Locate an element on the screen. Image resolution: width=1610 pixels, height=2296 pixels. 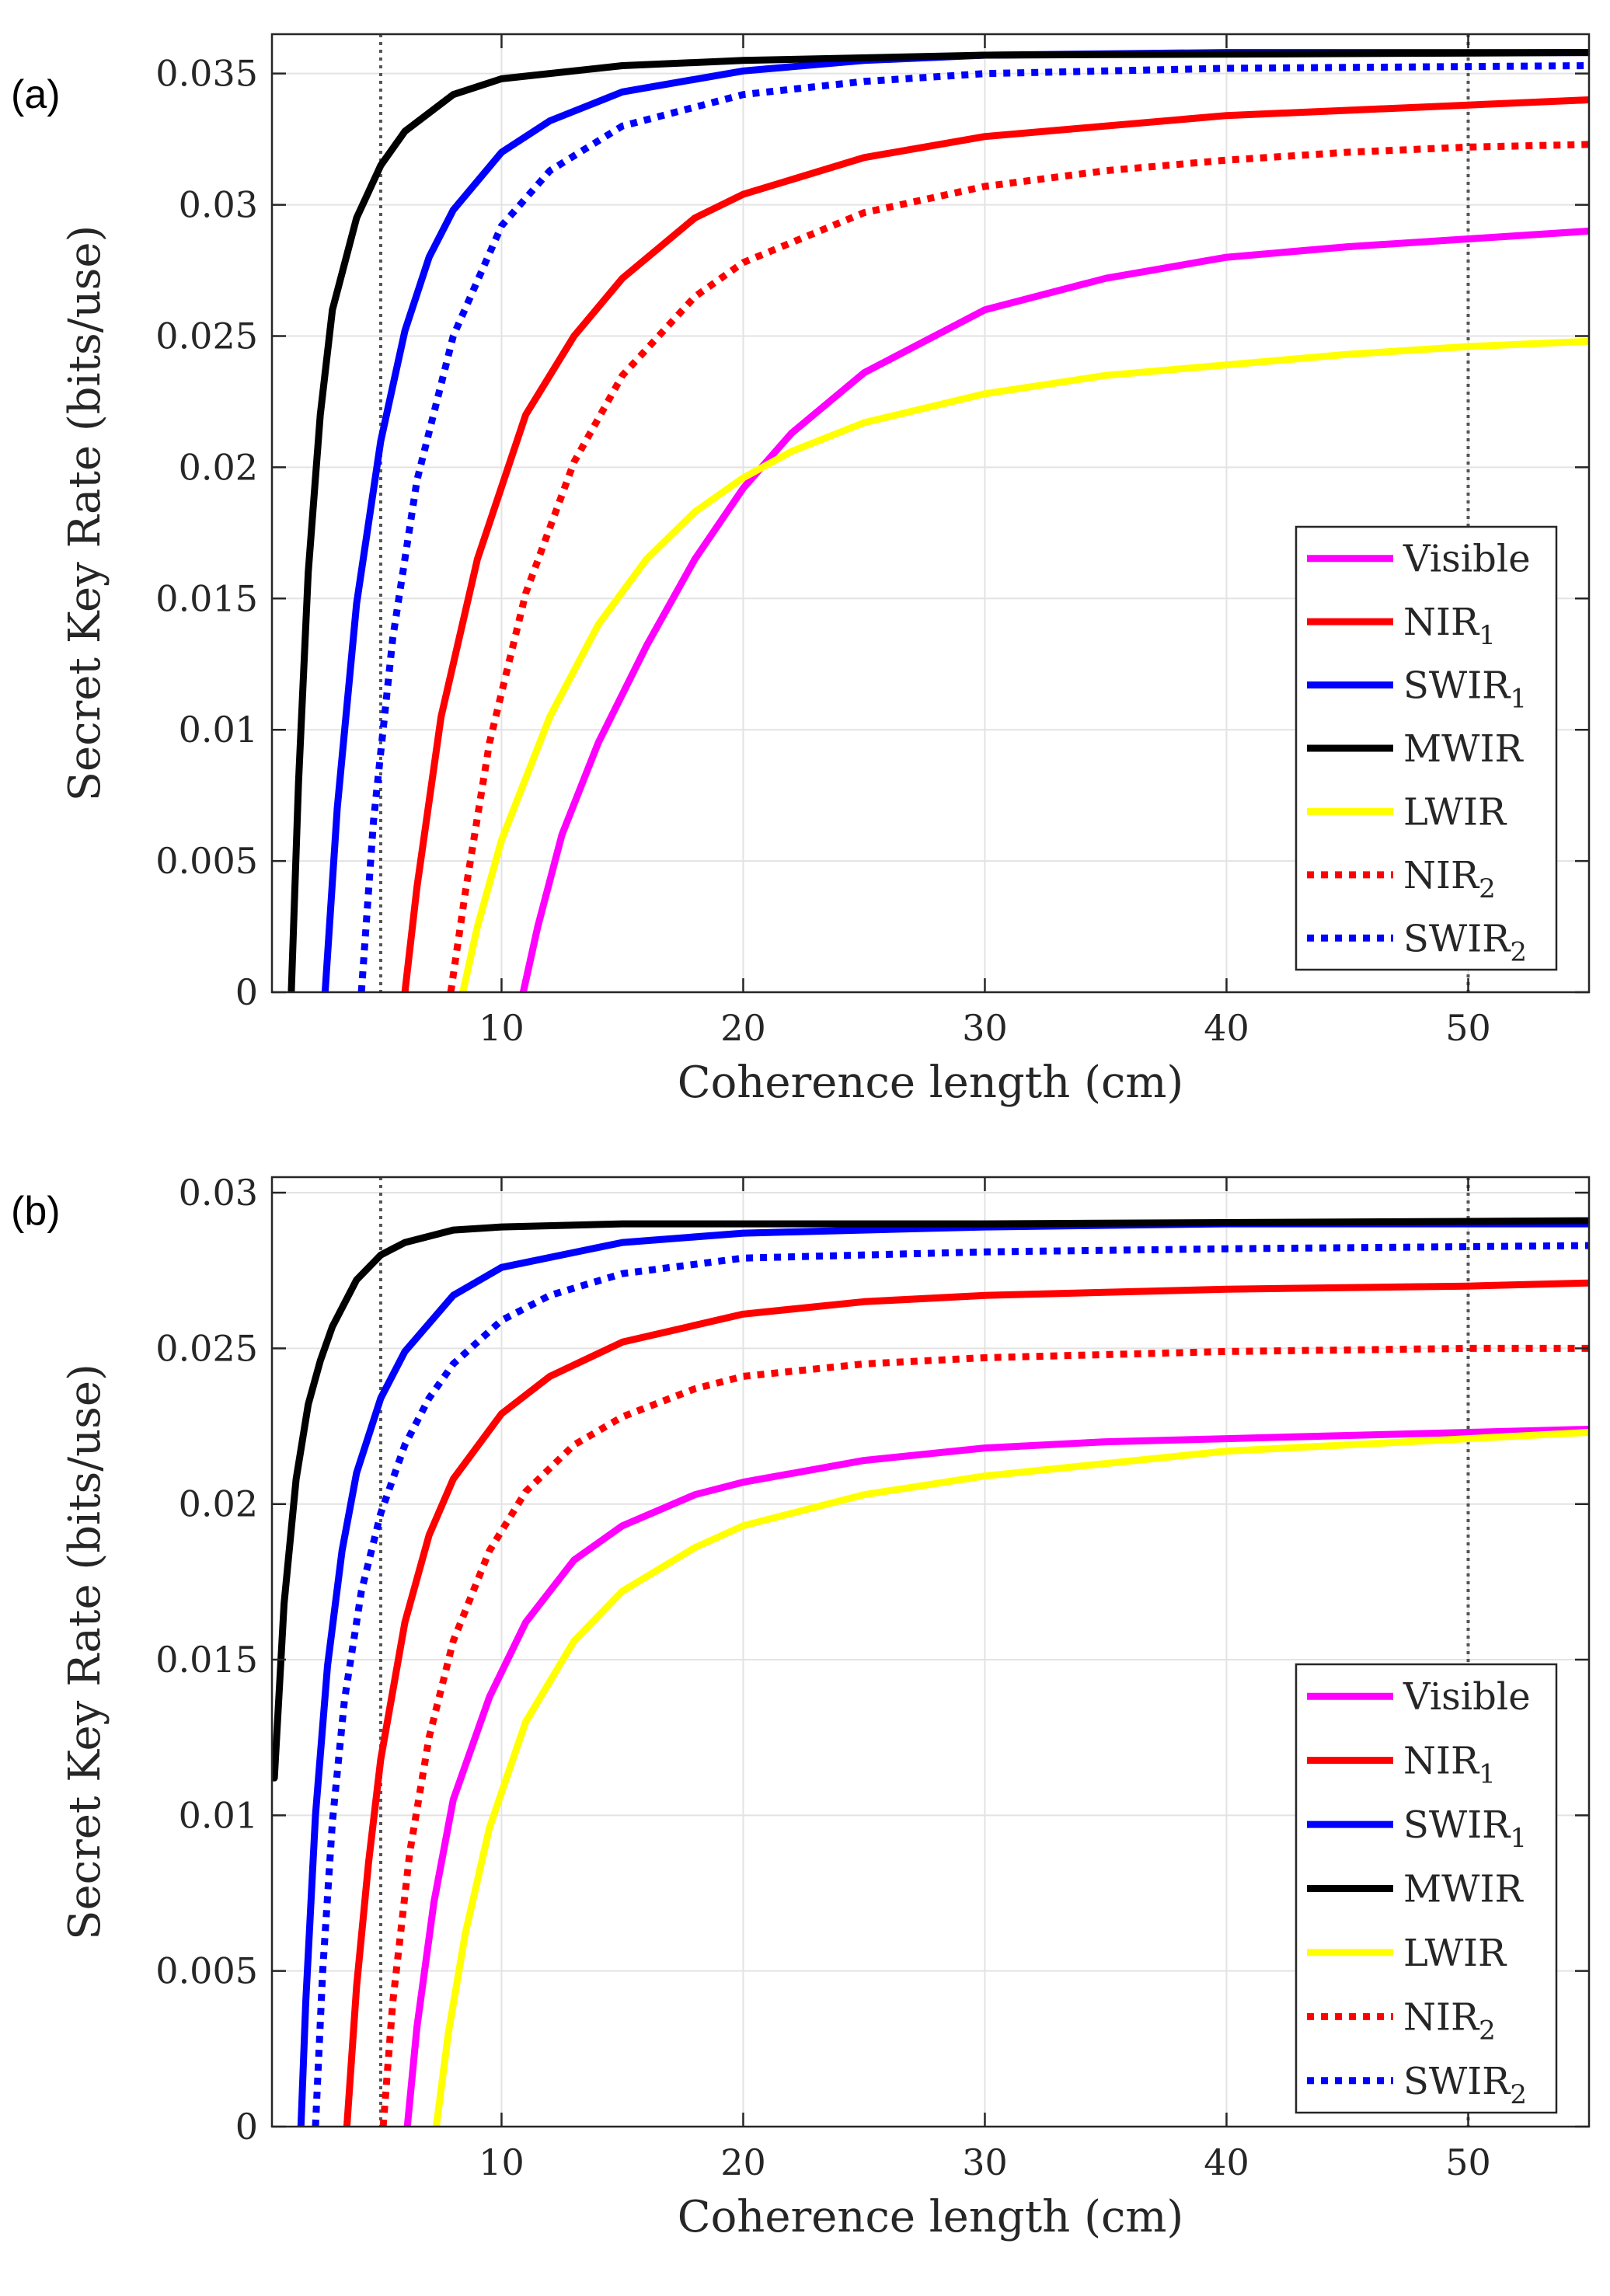
panel-label: (a) is located at coordinates (36, 94).